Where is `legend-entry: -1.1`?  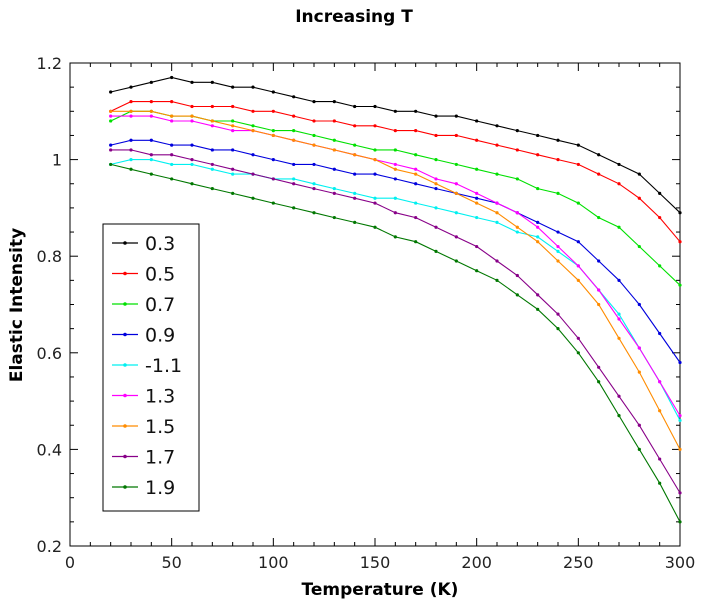 legend-entry: -1.1 is located at coordinates (147, 366).